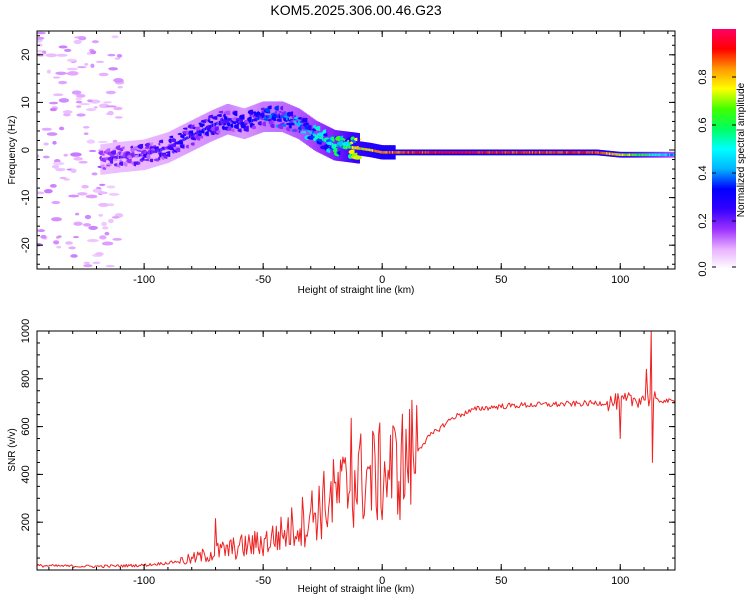  What do you see at coordinates (716, 173) in the screenshot?
I see `colorbar-ticks: 0.0 0.2 0.4 0.6 0.8` at bounding box center [716, 173].